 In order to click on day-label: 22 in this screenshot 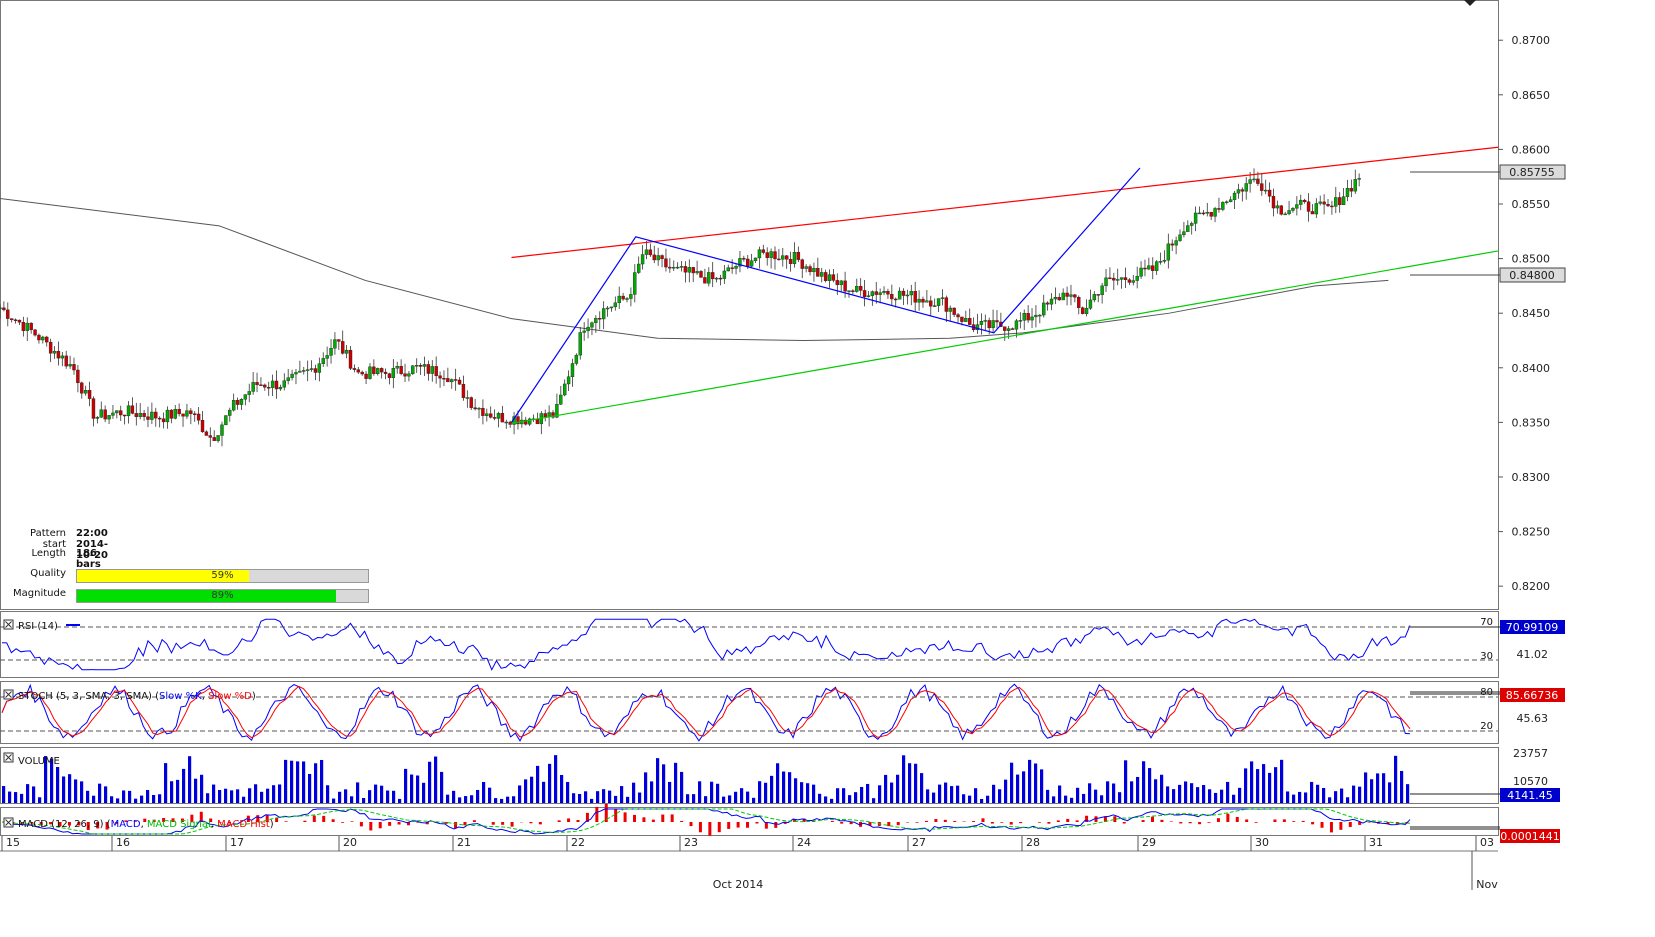, I will do `click(578, 842)`.